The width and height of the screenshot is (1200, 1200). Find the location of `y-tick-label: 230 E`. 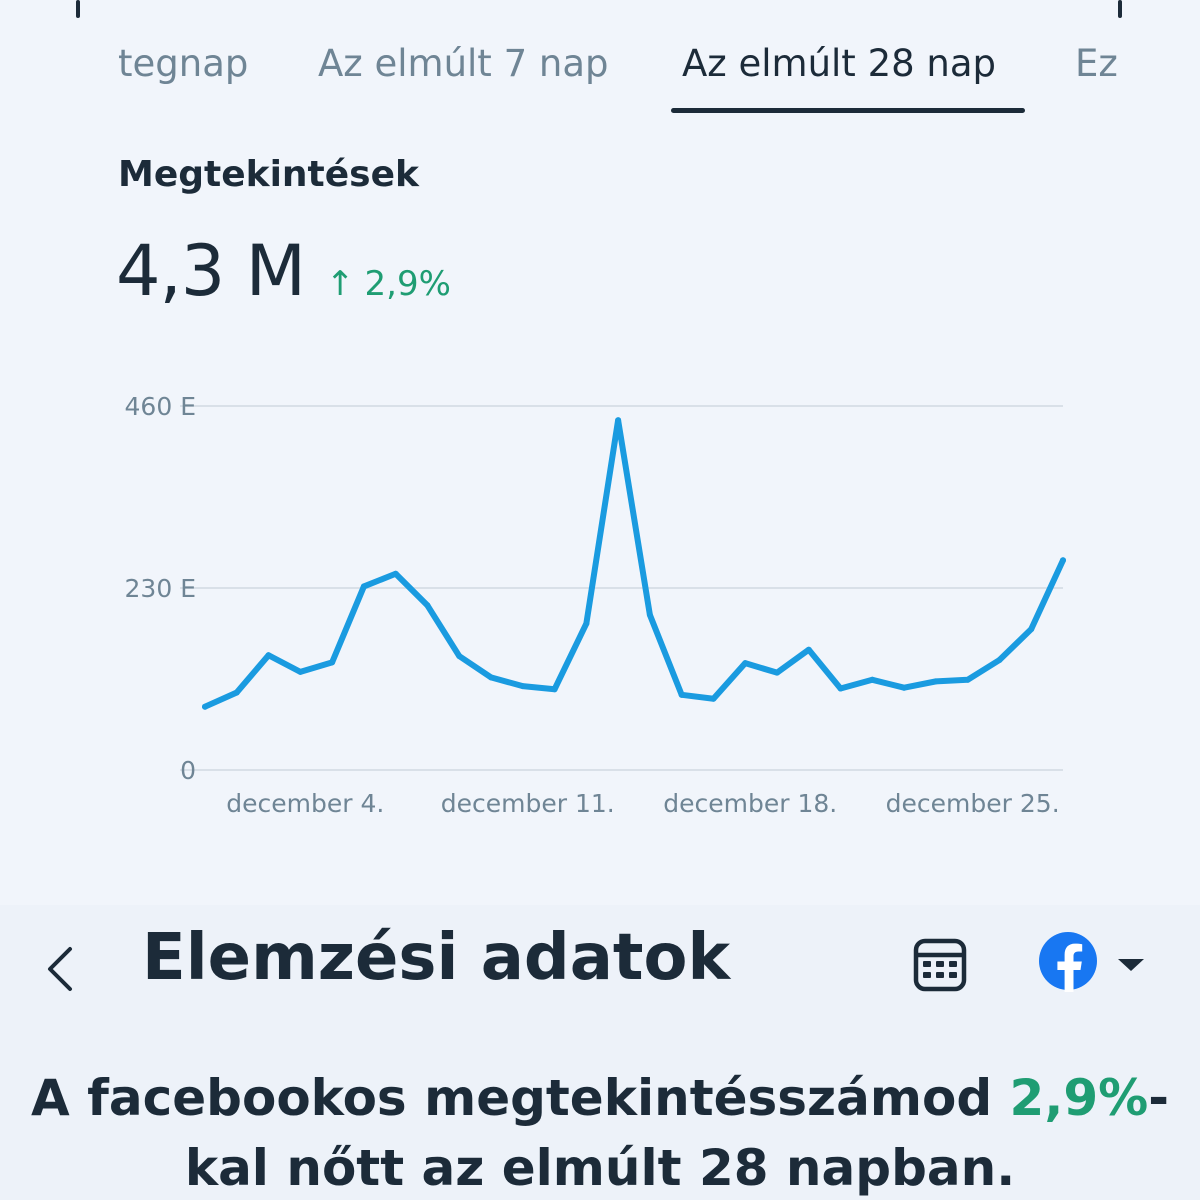

y-tick-label: 230 E is located at coordinates (160, 588).